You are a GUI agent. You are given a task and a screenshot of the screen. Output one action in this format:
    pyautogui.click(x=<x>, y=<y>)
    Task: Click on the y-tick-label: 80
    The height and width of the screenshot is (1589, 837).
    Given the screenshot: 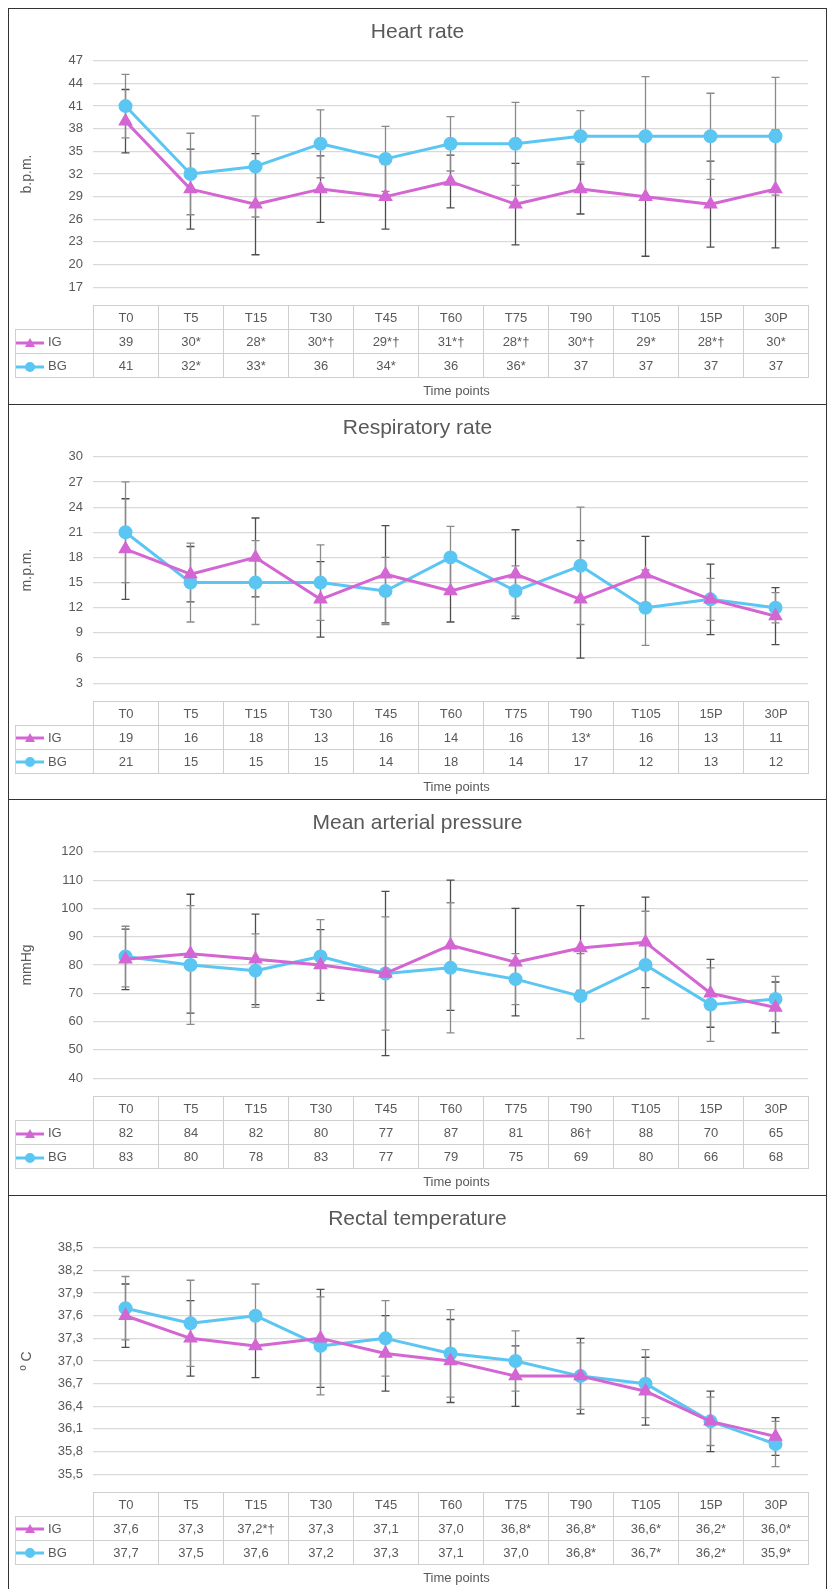 What is the action you would take?
    pyautogui.click(x=75, y=964)
    